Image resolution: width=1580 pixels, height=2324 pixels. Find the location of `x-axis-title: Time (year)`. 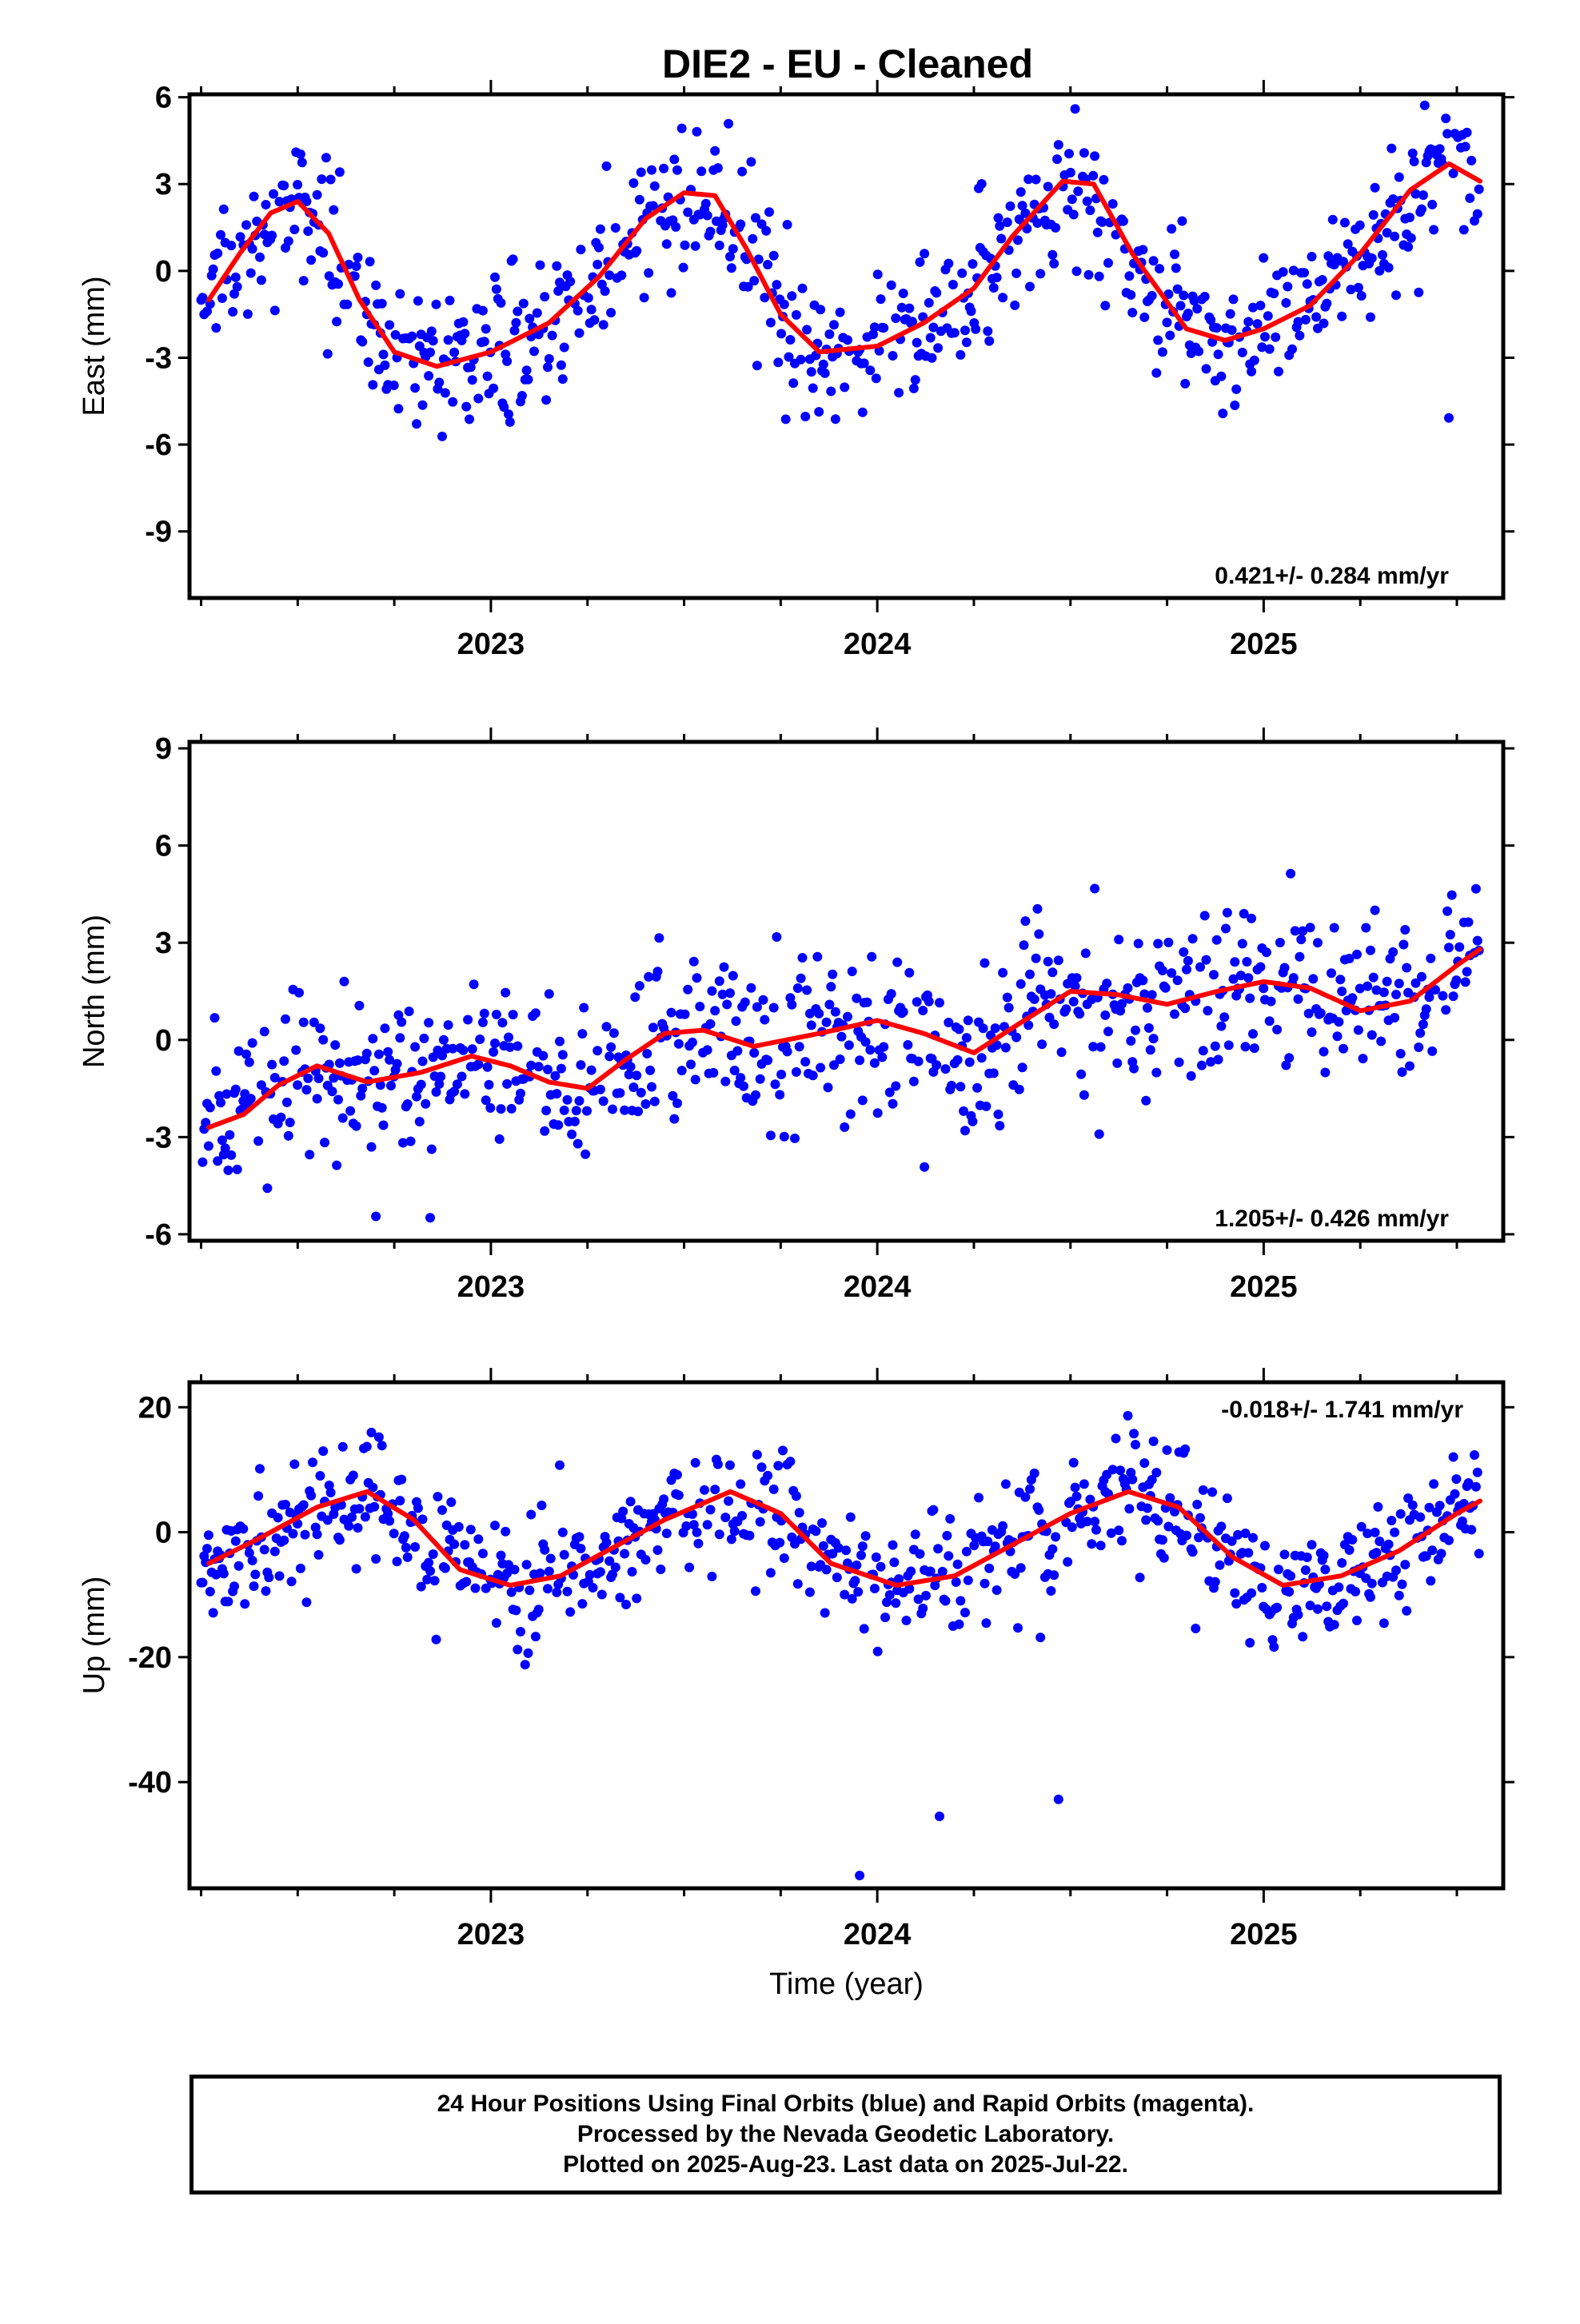

x-axis-title: Time (year) is located at coordinates (846, 1984).